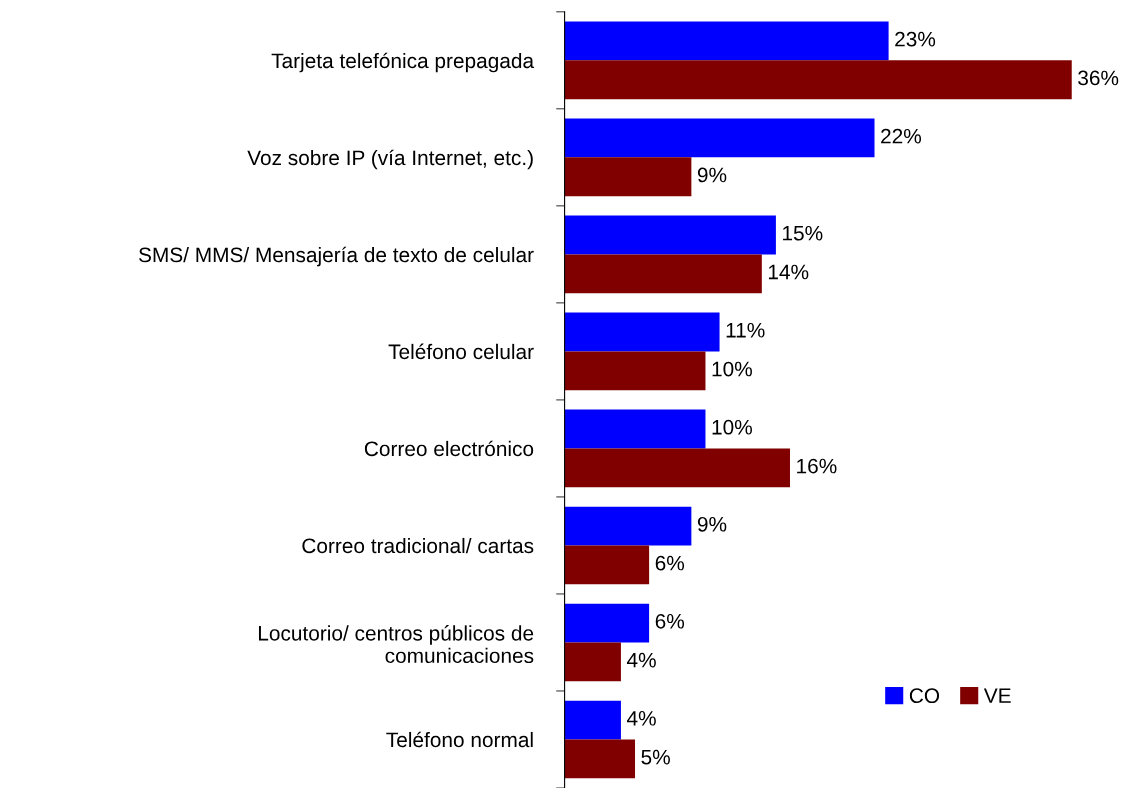  Describe the element at coordinates (924, 696) in the screenshot. I see `legend-label: CO` at that location.